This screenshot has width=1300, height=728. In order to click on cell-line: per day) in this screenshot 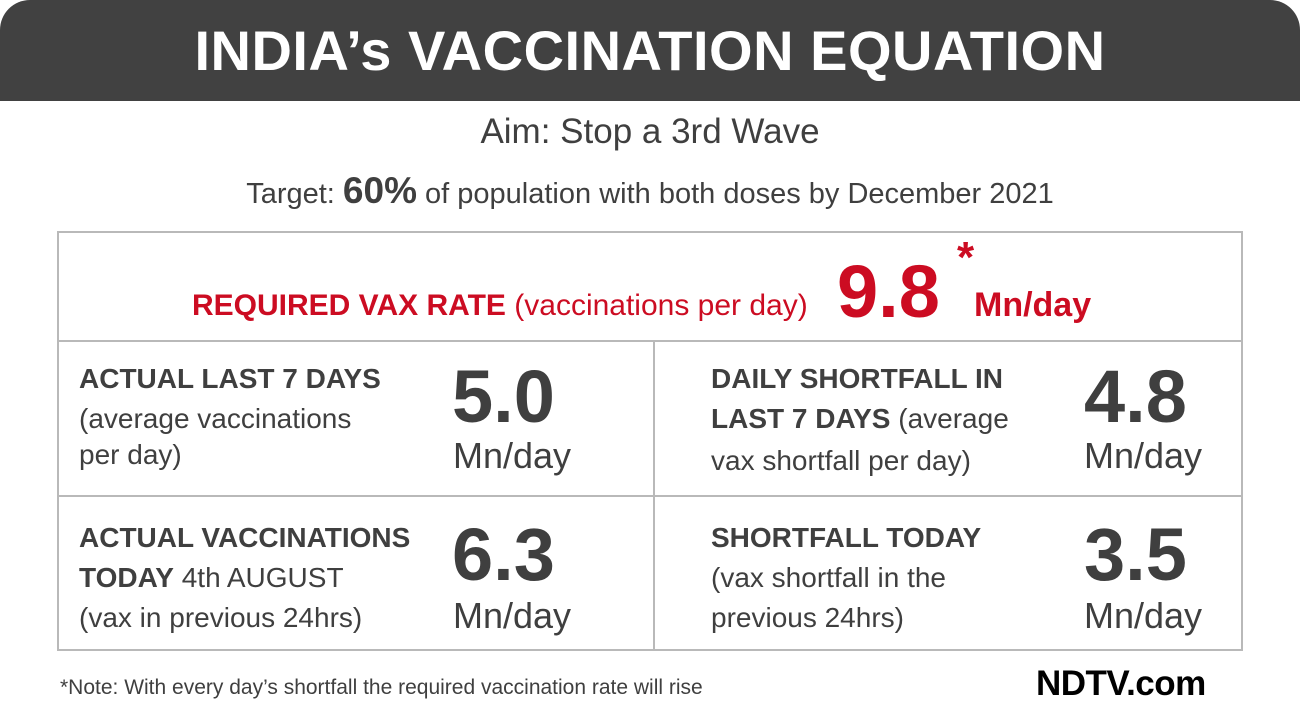, I will do `click(130, 454)`.